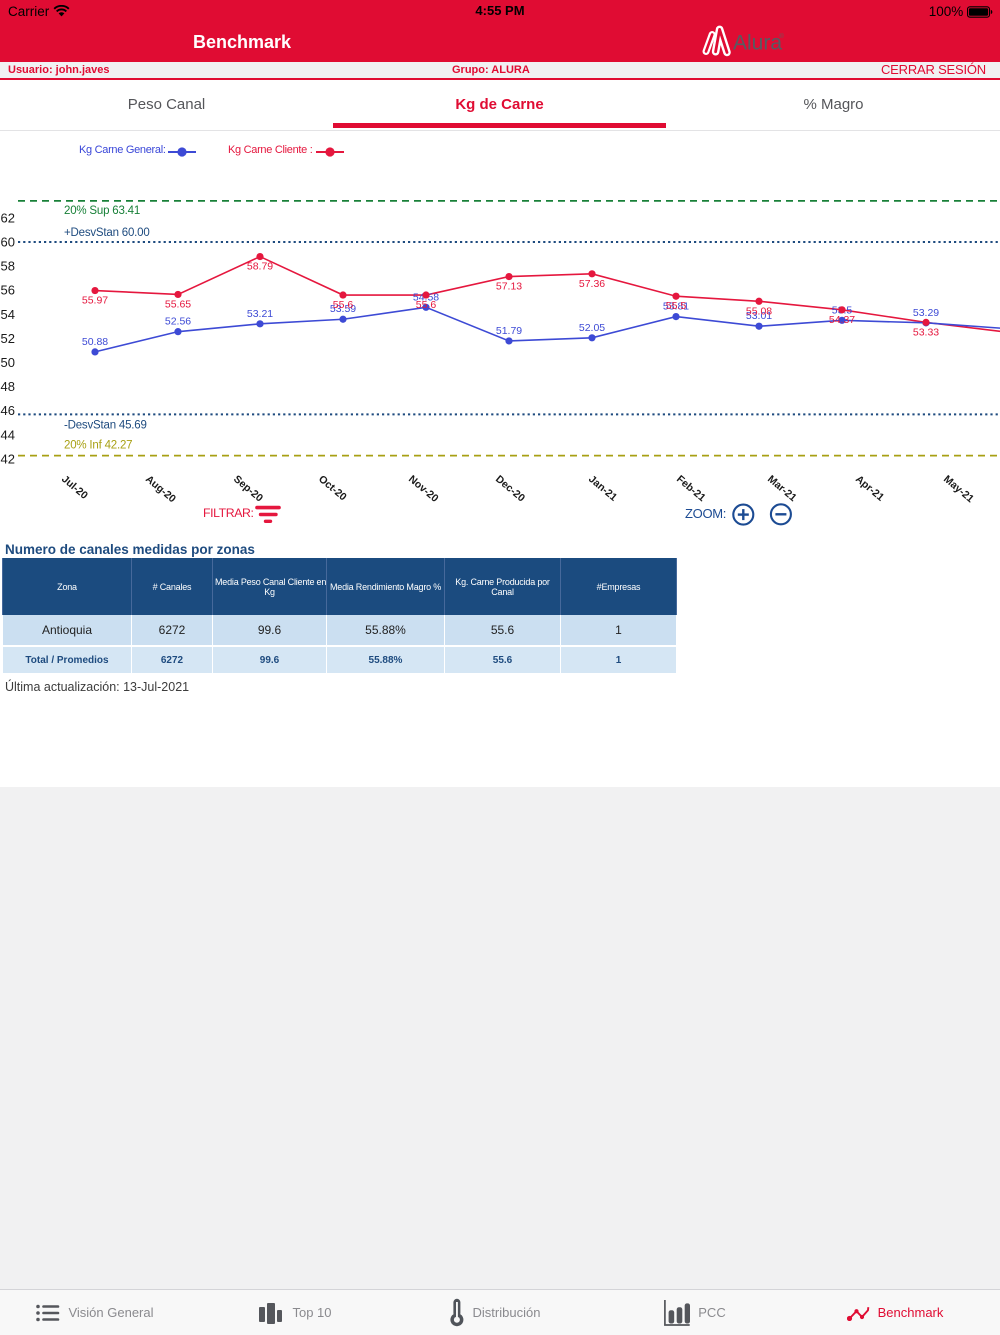 The width and height of the screenshot is (1000, 1335). I want to click on svg-text: 53.81, so click(676, 307).